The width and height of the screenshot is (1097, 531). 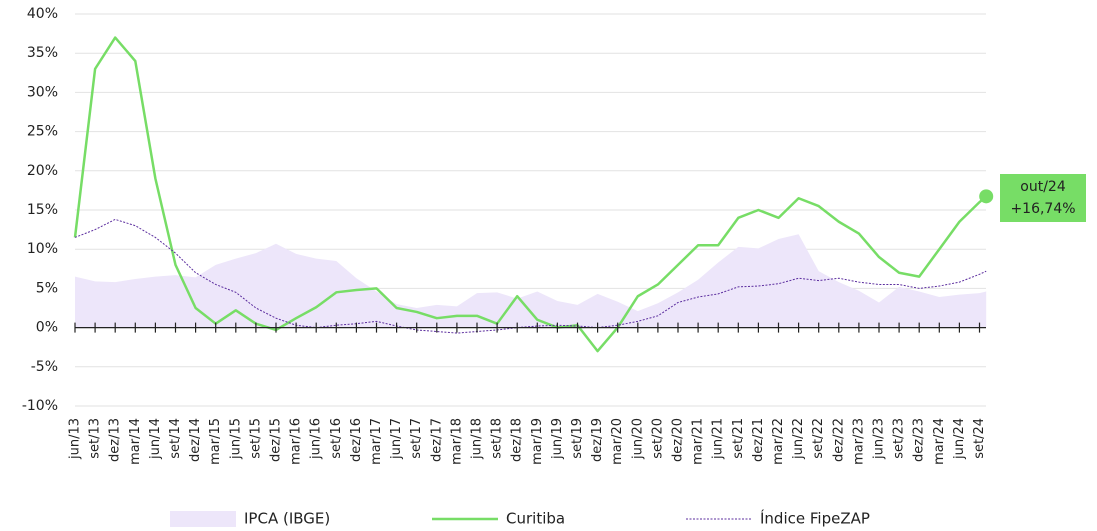 I want to click on y-tick-label: 15%, so click(x=42, y=210).